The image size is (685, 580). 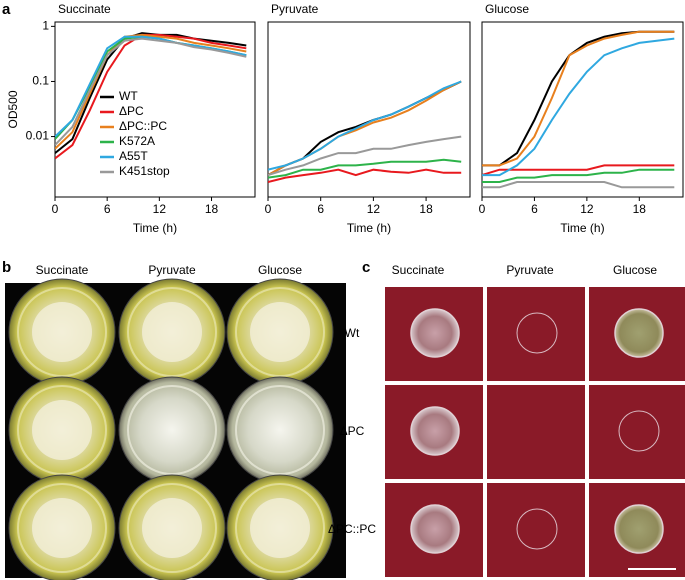 What do you see at coordinates (38, 136) in the screenshot?
I see `y-tick-label: 0.01` at bounding box center [38, 136].